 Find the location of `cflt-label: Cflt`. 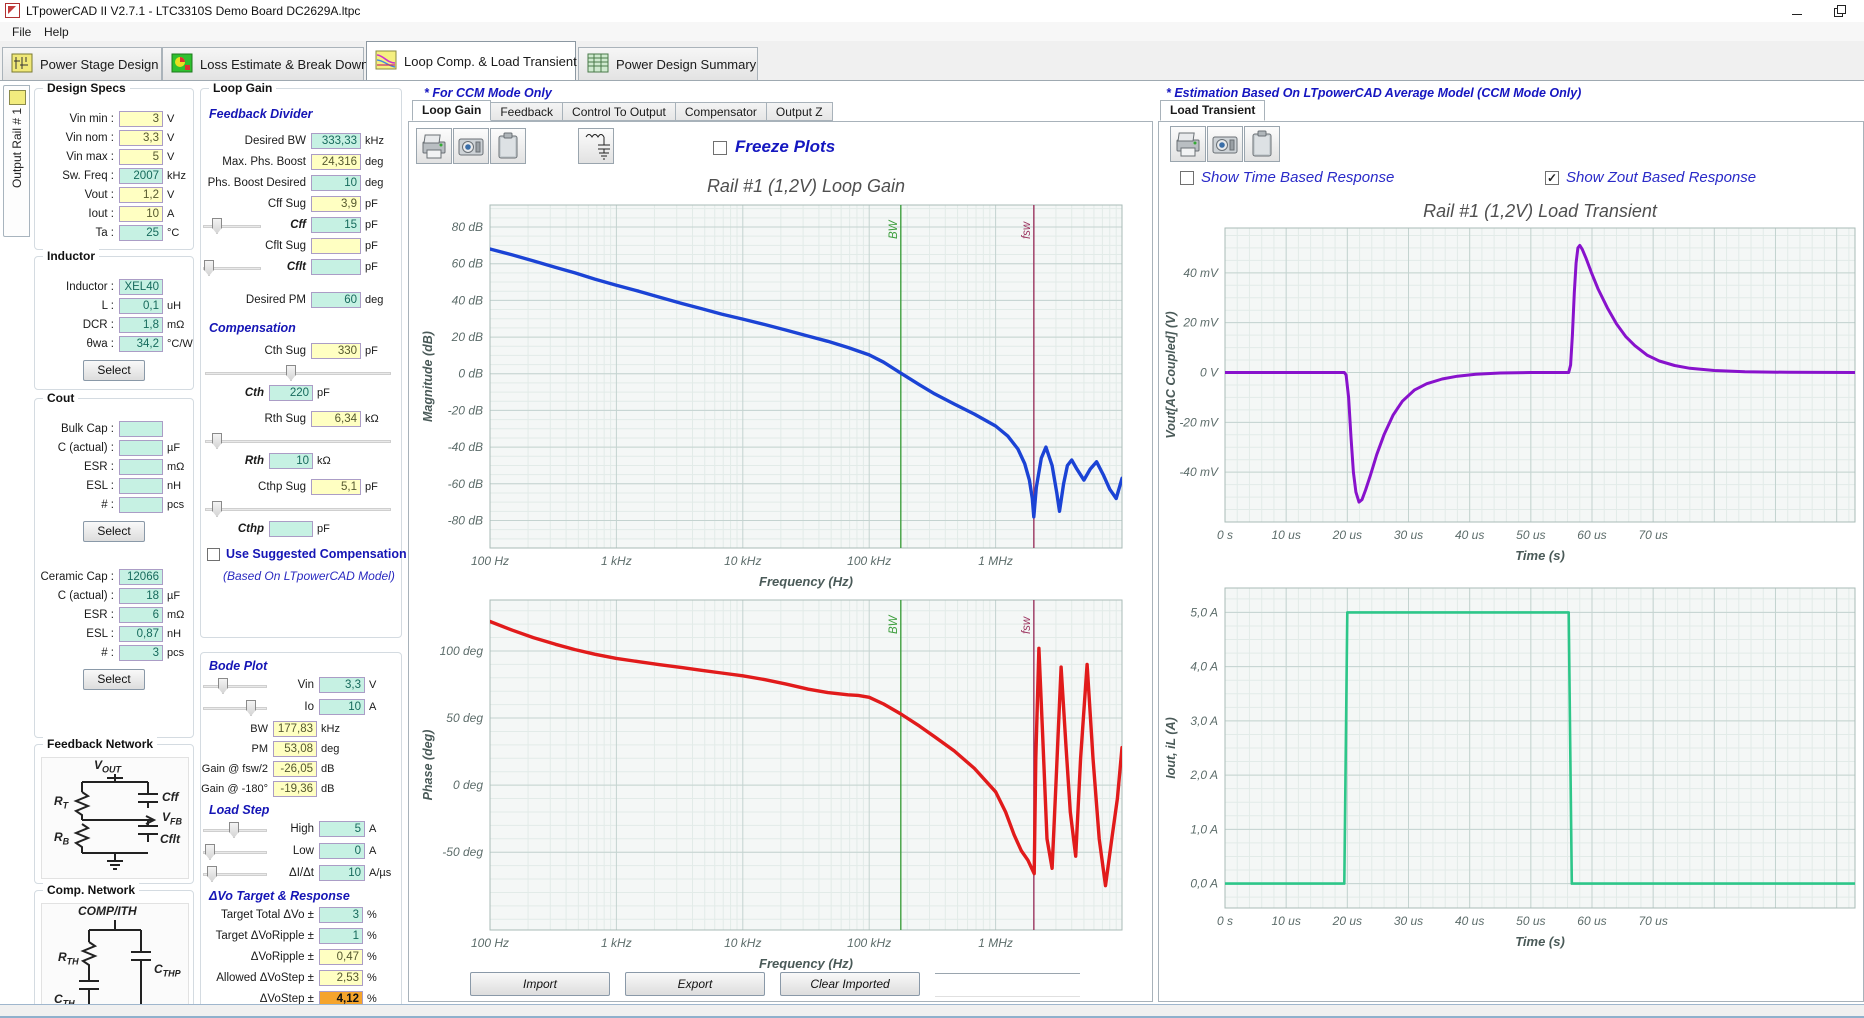

cflt-label: Cflt is located at coordinates (170, 839).